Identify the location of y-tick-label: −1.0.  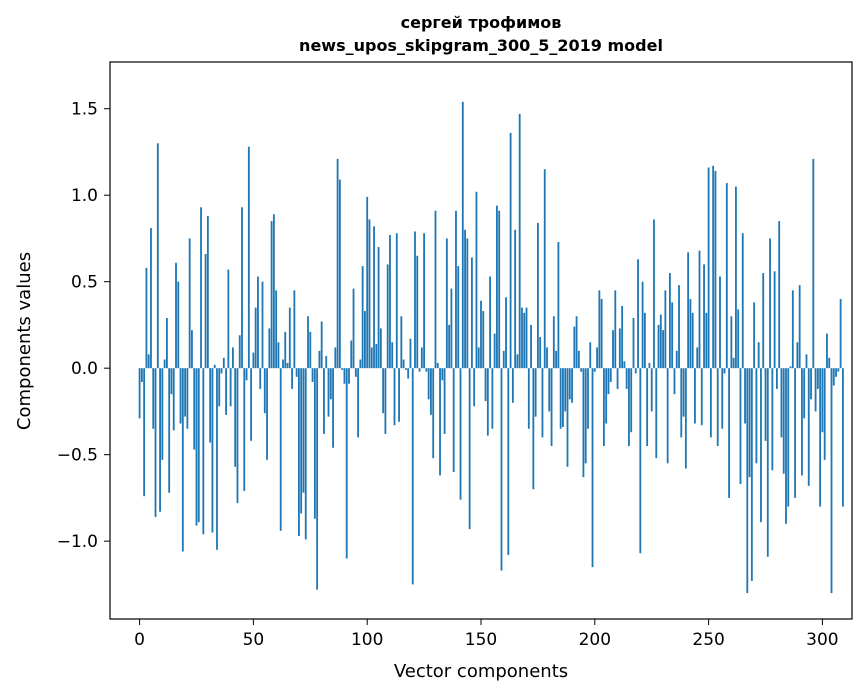
(77, 542).